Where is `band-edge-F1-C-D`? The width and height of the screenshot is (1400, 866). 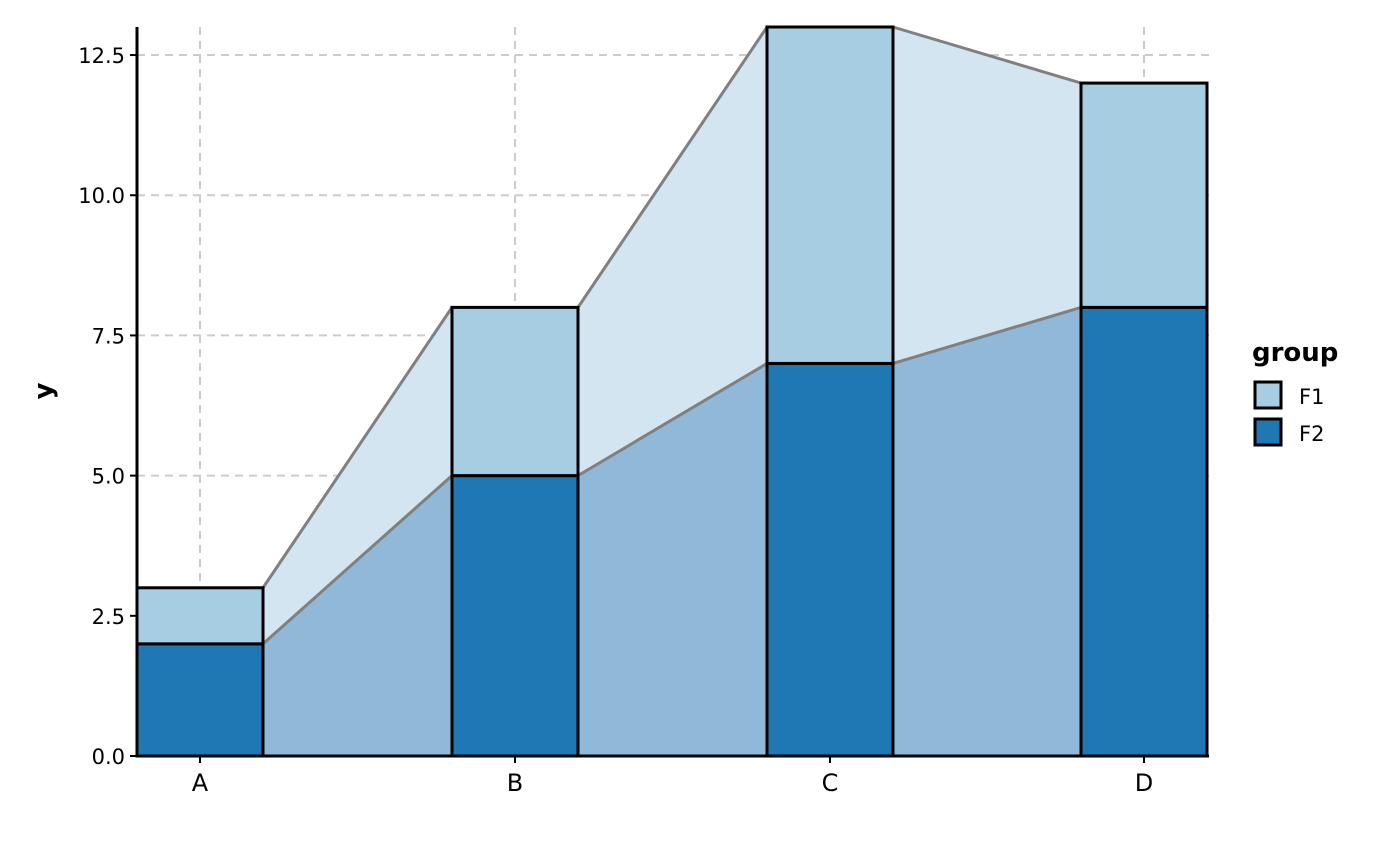
band-edge-F1-C-D is located at coordinates (987, 55).